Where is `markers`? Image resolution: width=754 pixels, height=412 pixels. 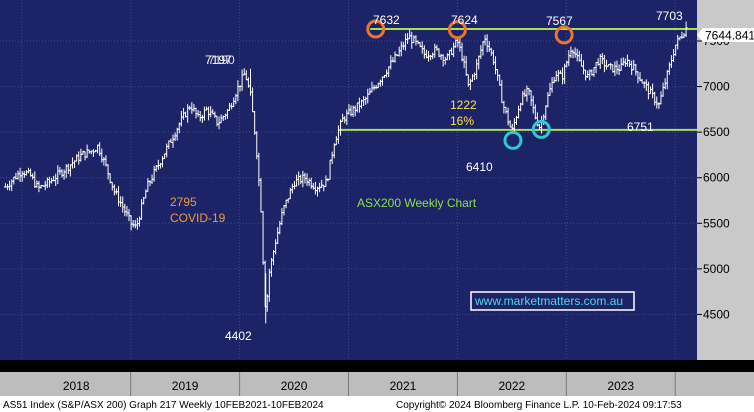 markers is located at coordinates (470, 84).